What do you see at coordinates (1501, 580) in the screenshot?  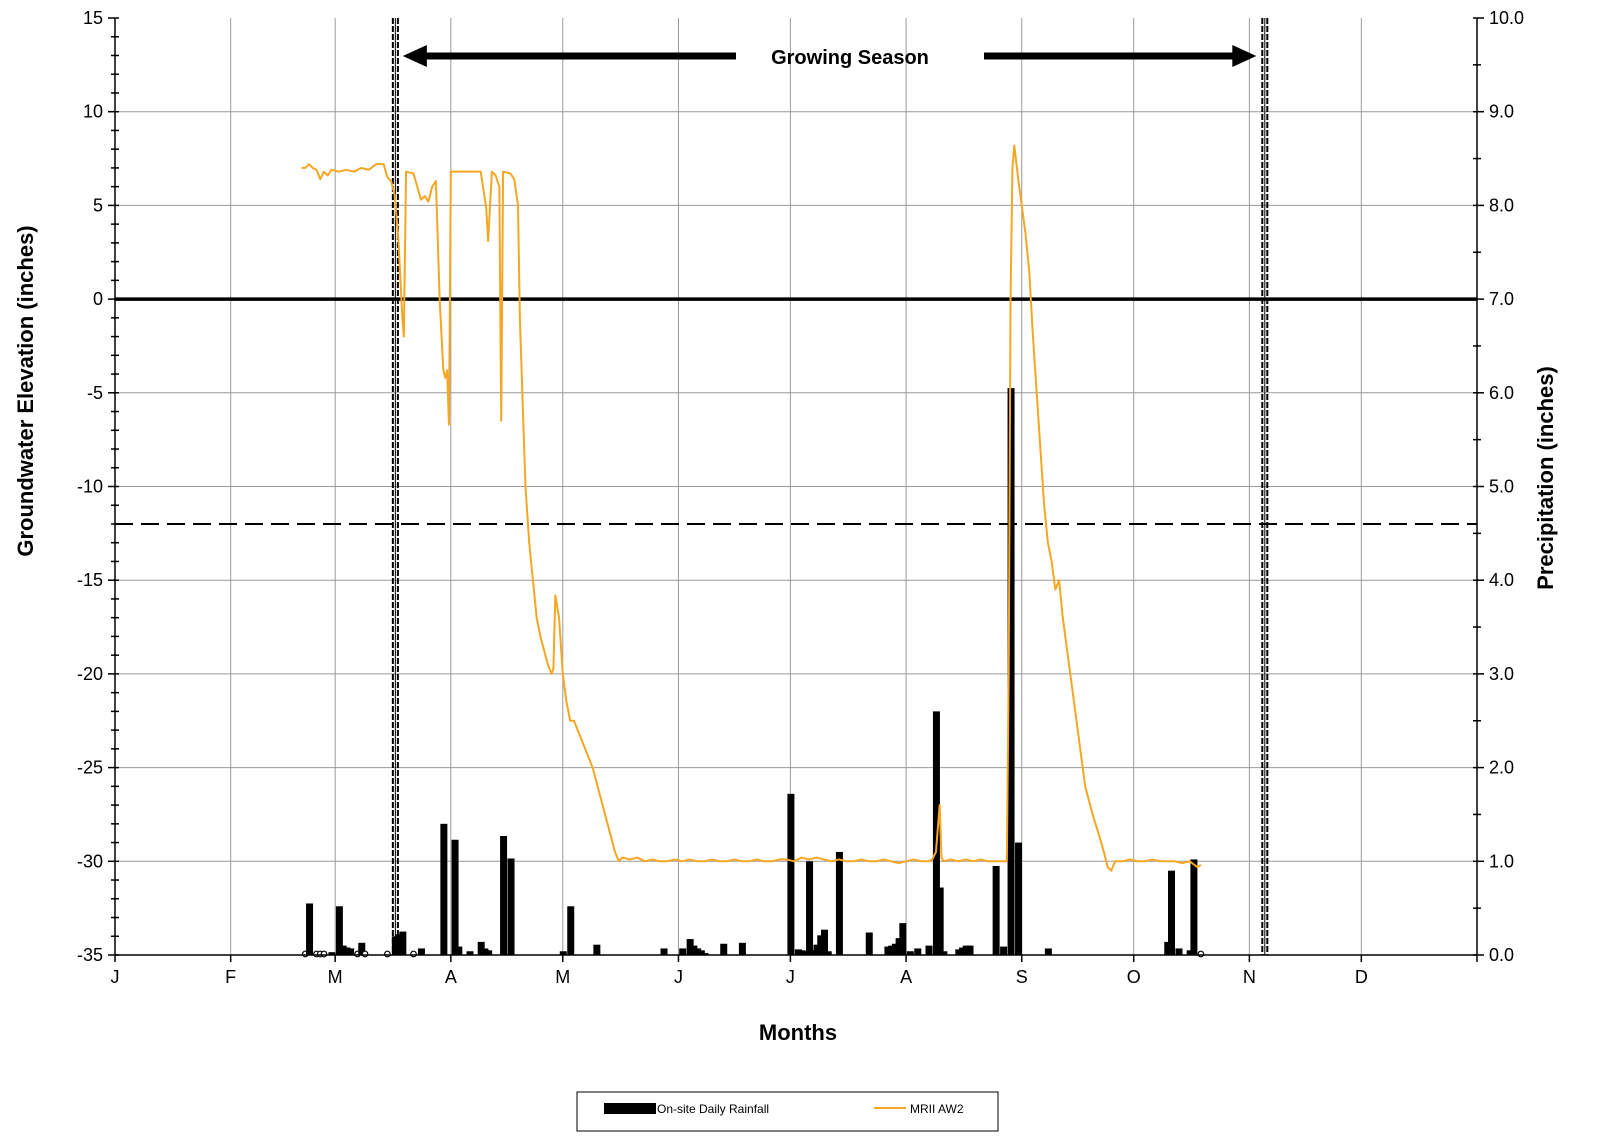 I see `right-tick-label: 4.0` at bounding box center [1501, 580].